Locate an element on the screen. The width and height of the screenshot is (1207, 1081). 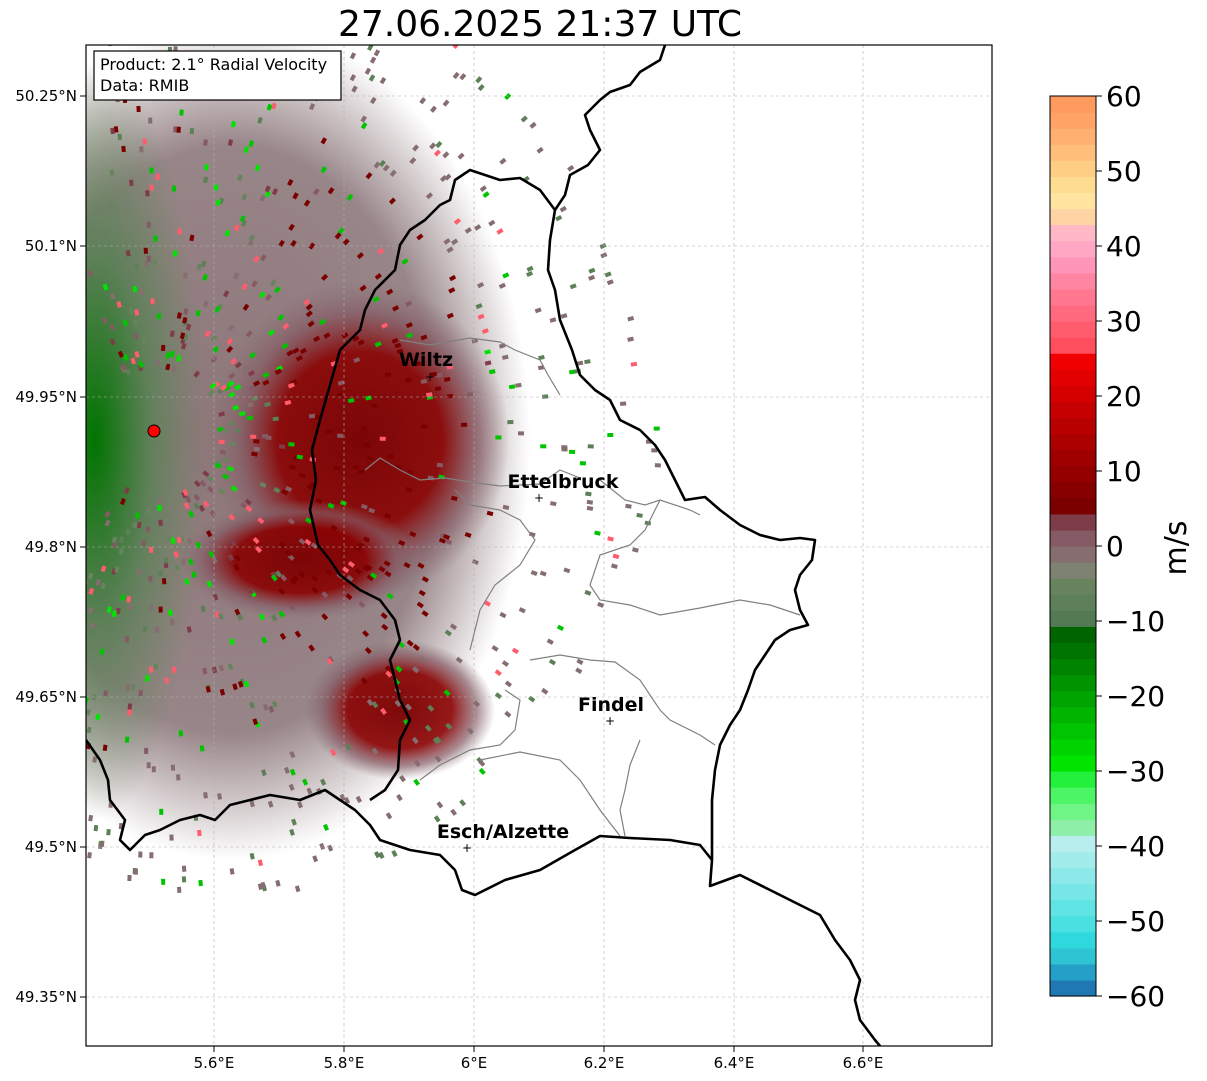
x-tick-6.0: 6°E is located at coordinates (474, 1059).